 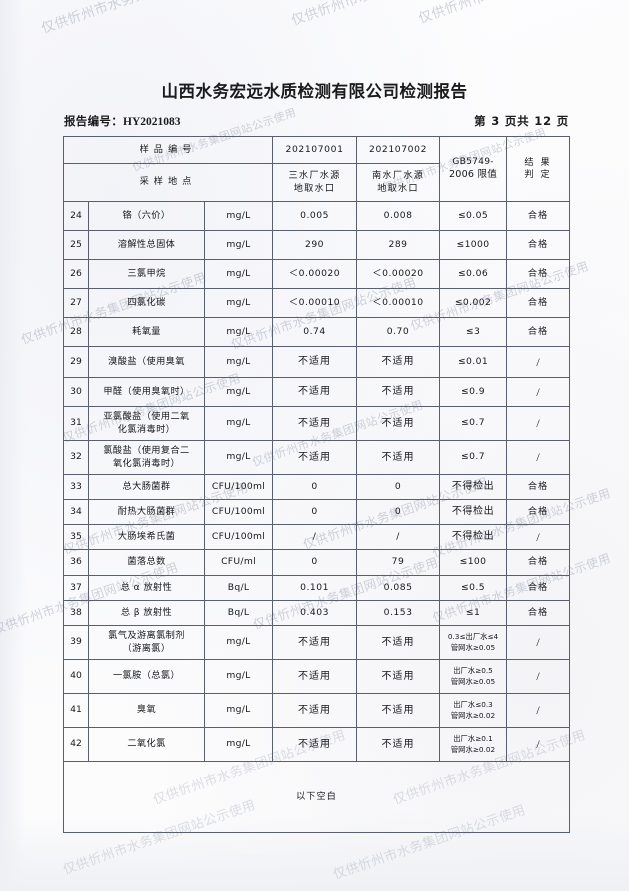 What do you see at coordinates (76, 303) in the screenshot?
I see `cell-sequence: 27` at bounding box center [76, 303].